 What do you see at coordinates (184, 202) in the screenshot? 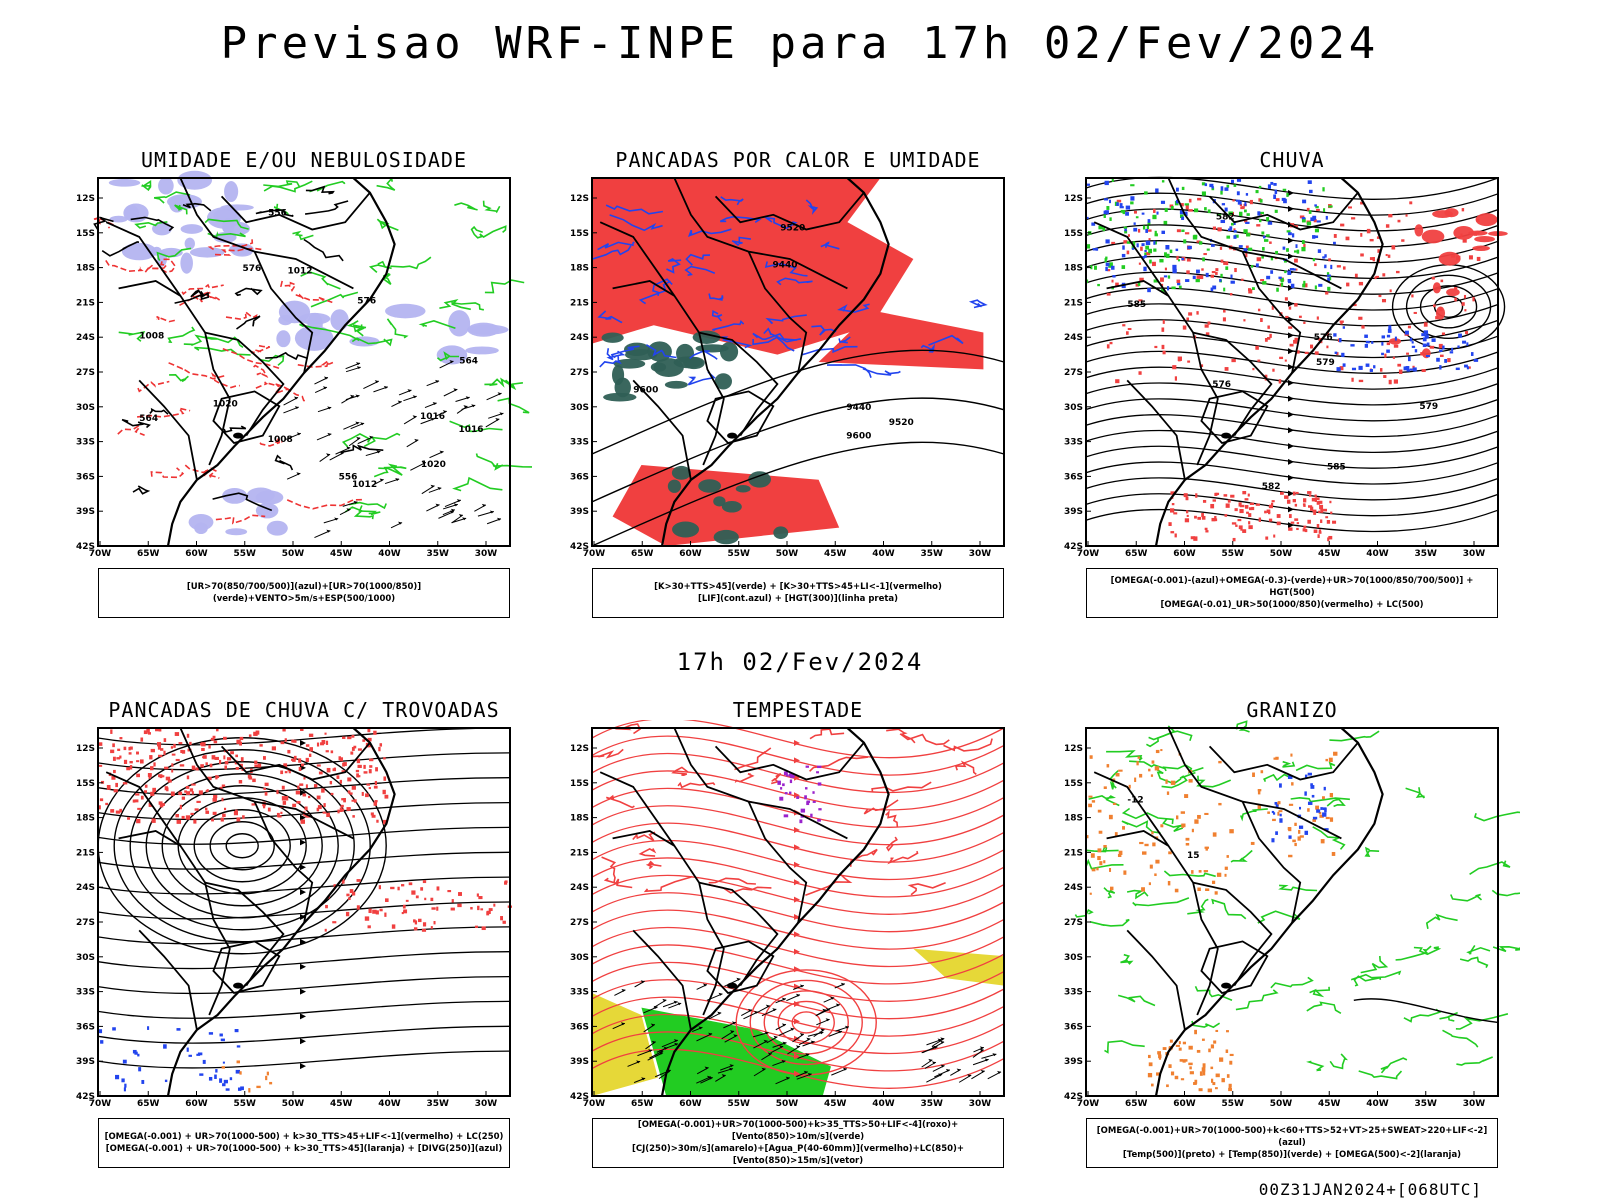
I see `humidity-fill-cell` at bounding box center [184, 202].